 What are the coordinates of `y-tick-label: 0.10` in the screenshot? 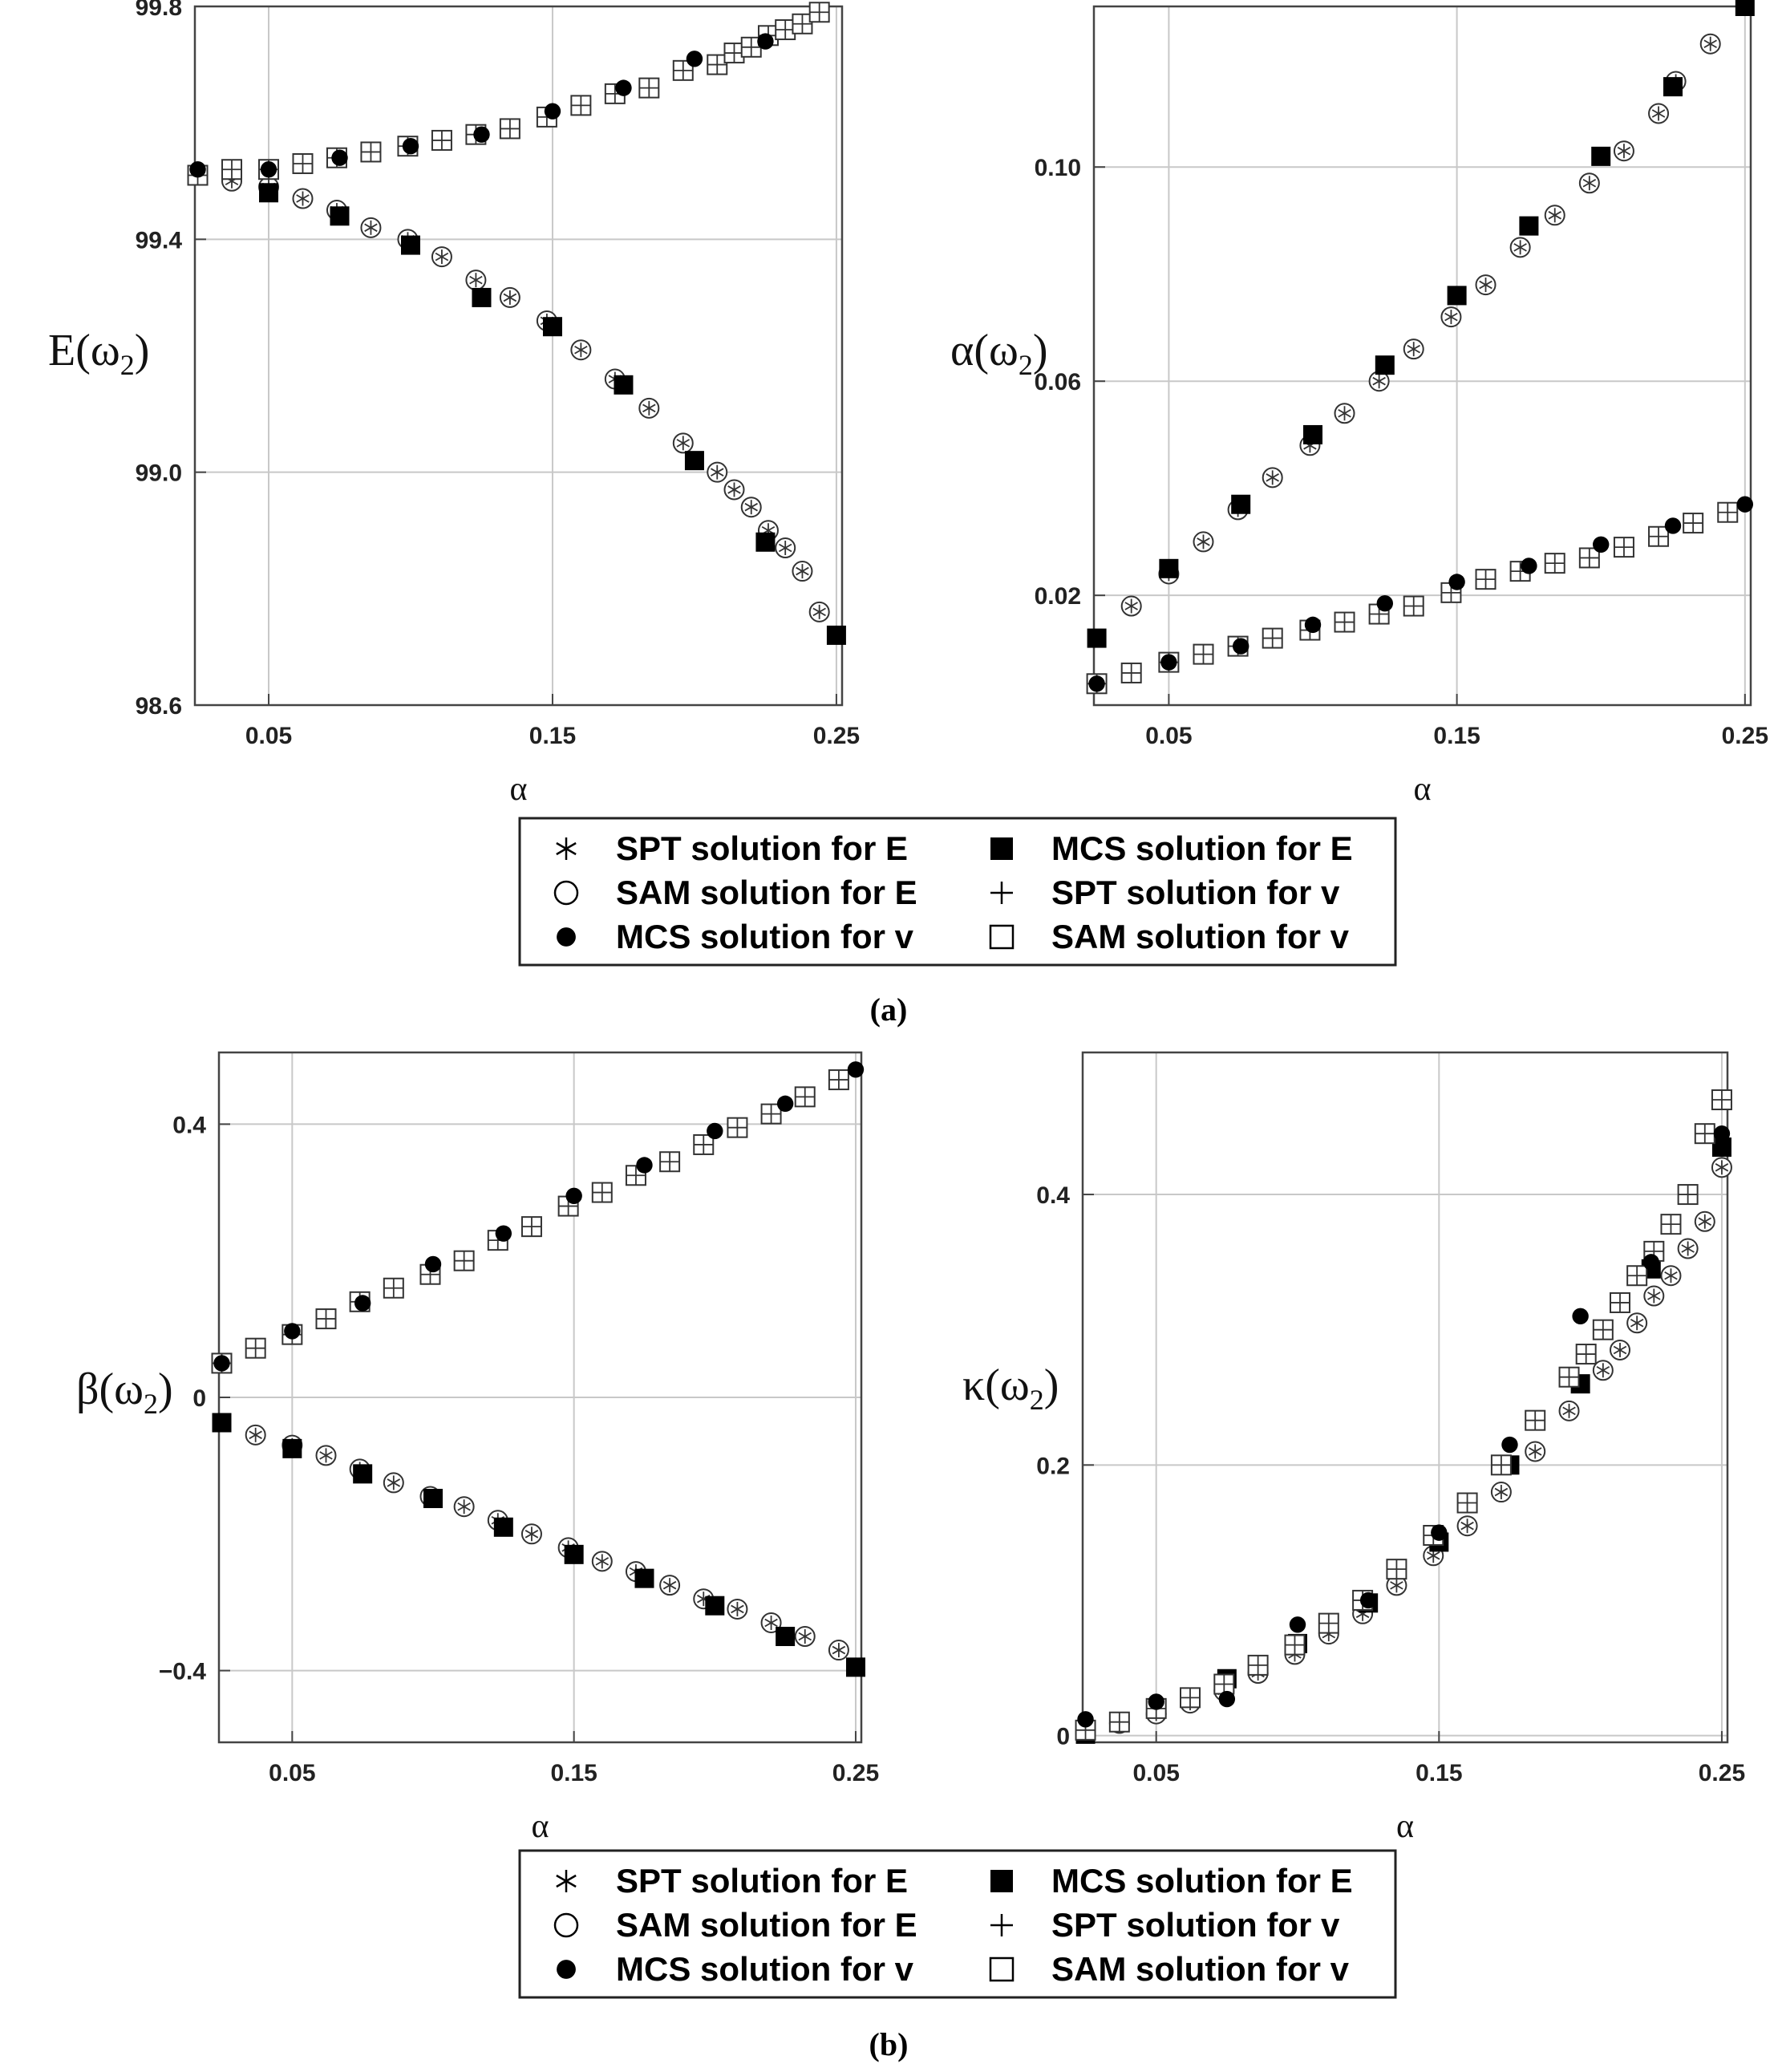 It's located at (1058, 168).